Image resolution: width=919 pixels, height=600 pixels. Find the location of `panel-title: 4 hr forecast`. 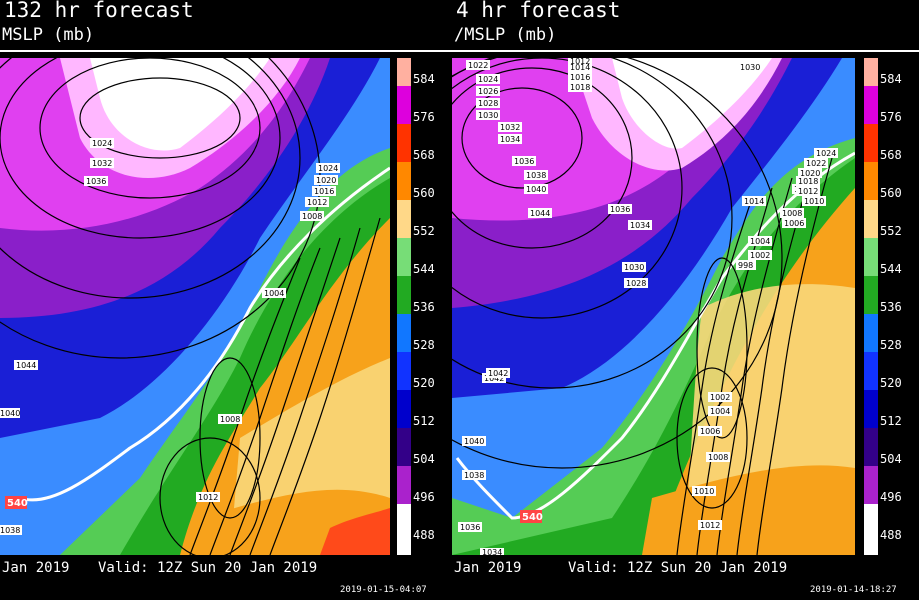

panel-title: 4 hr forecast is located at coordinates (538, 11).